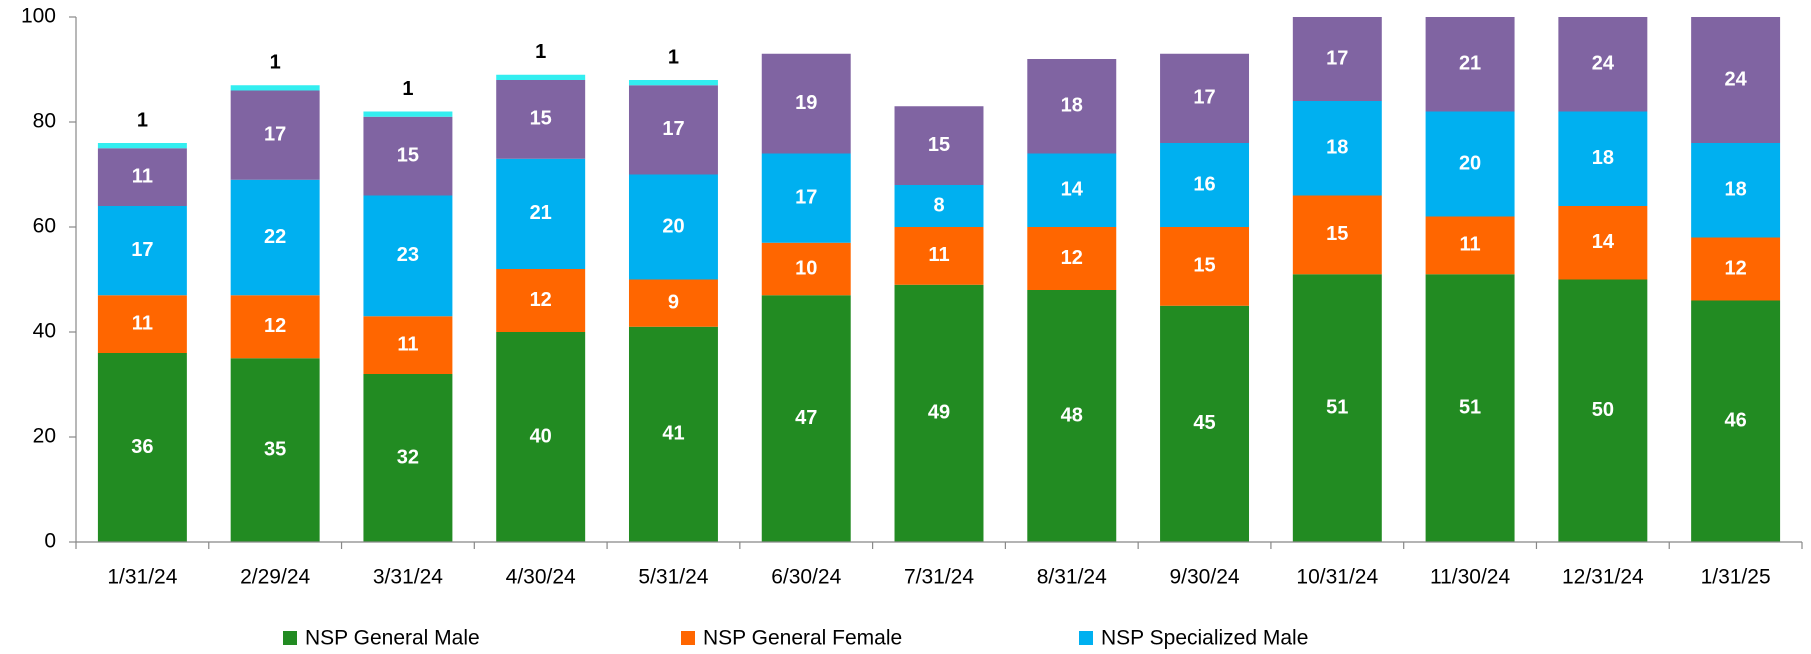  Describe the element at coordinates (1470, 577) in the screenshot. I see `x-tick-label: 11/30/24` at that location.